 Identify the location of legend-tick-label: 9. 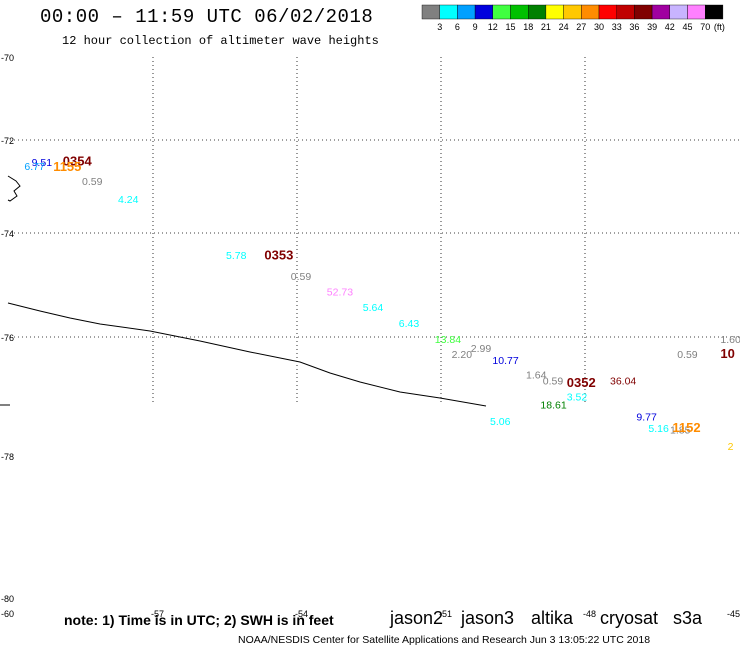
(475, 27).